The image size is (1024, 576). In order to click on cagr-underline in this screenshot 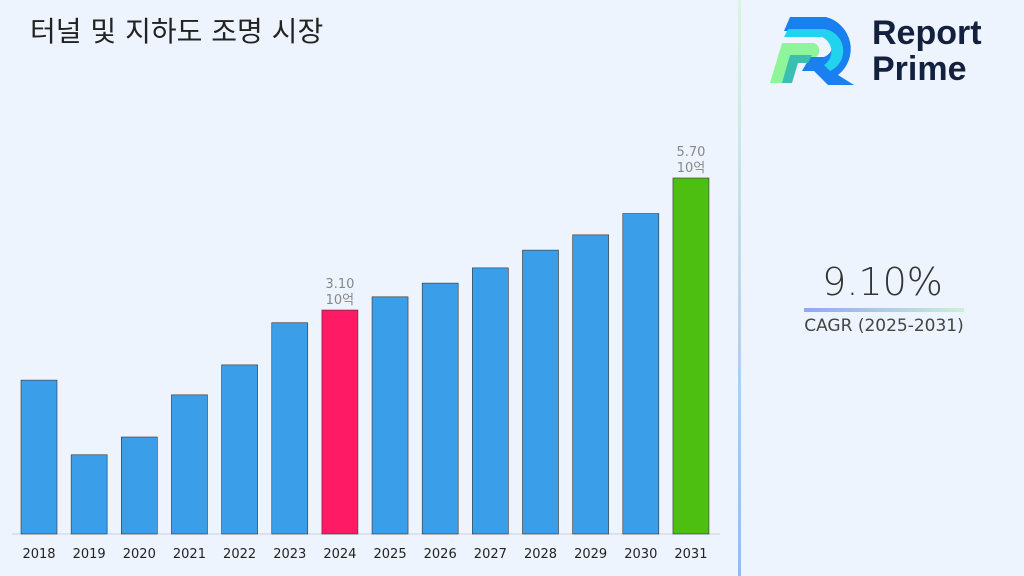, I will do `click(884, 310)`.